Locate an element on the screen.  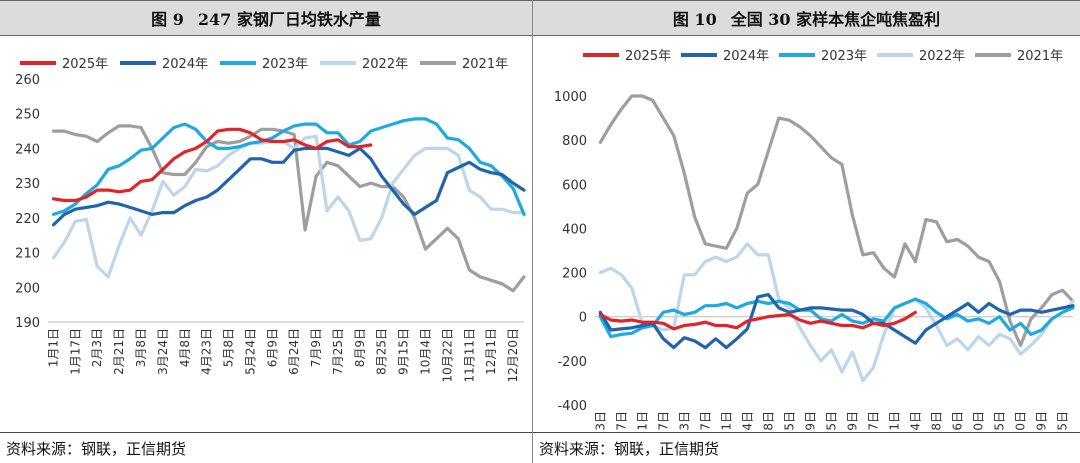
y-tick-label: 260 is located at coordinates (27, 80).